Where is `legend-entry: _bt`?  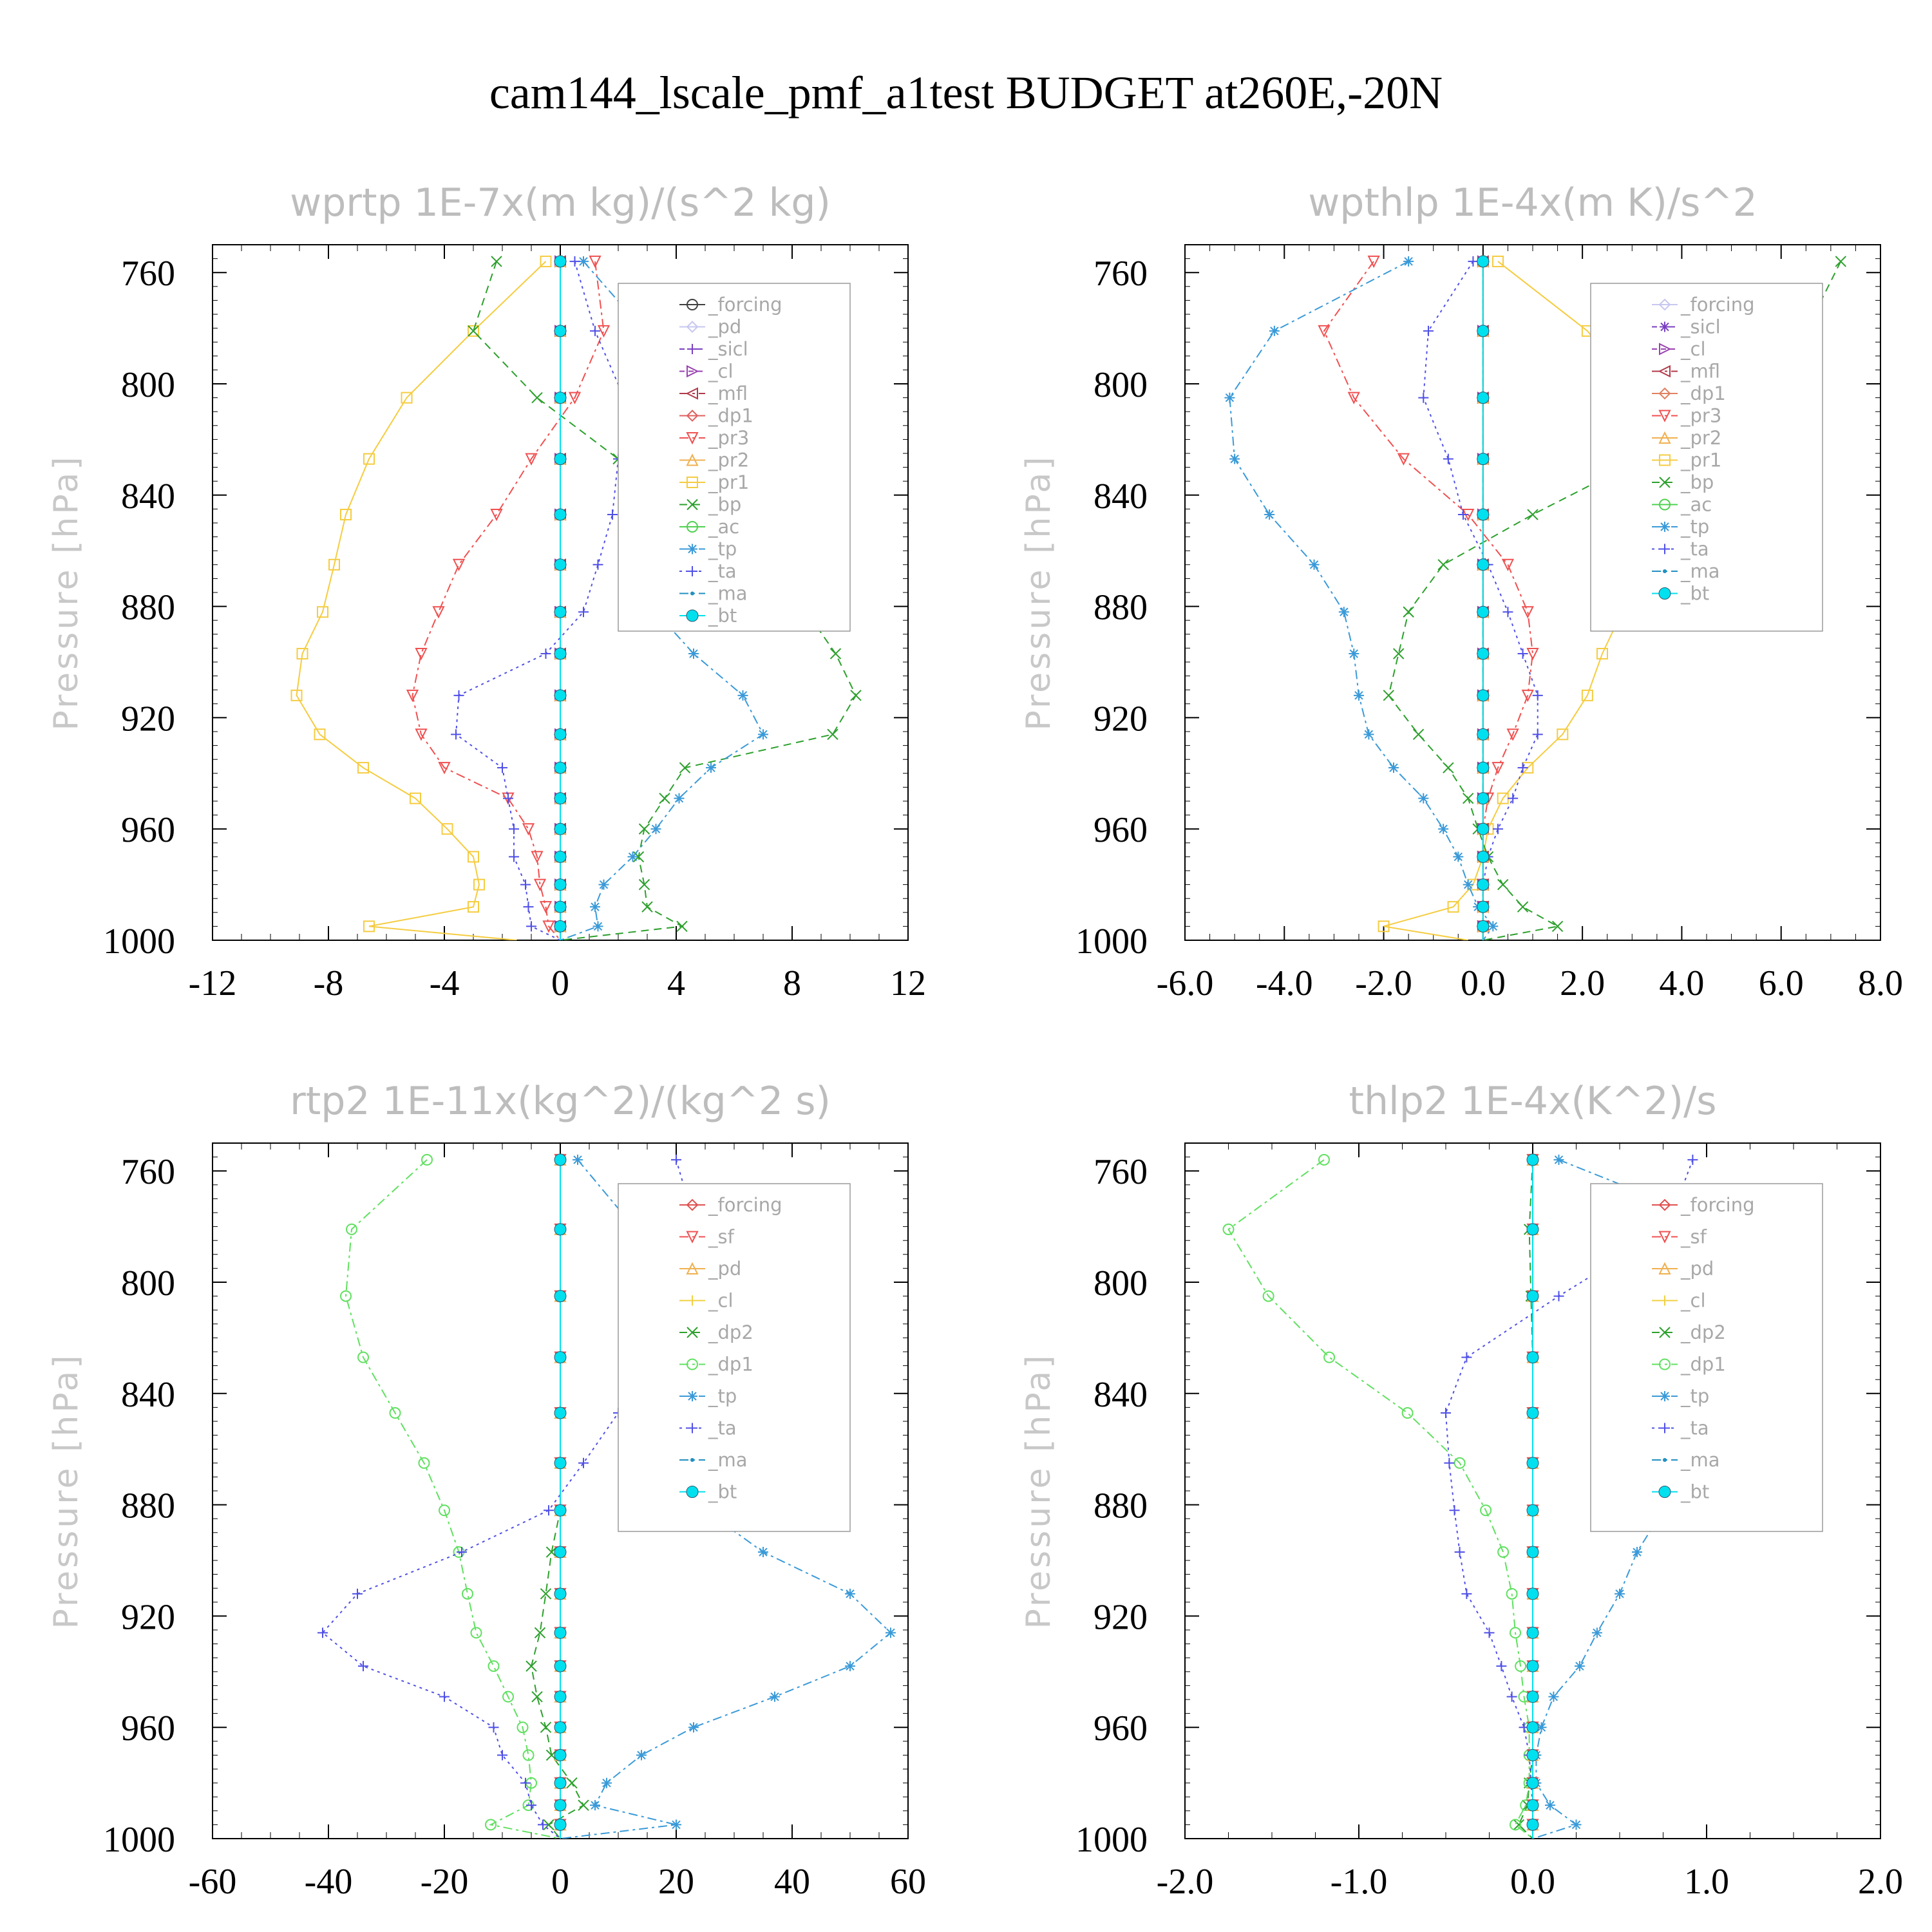 legend-entry: _bt is located at coordinates (1680, 1492).